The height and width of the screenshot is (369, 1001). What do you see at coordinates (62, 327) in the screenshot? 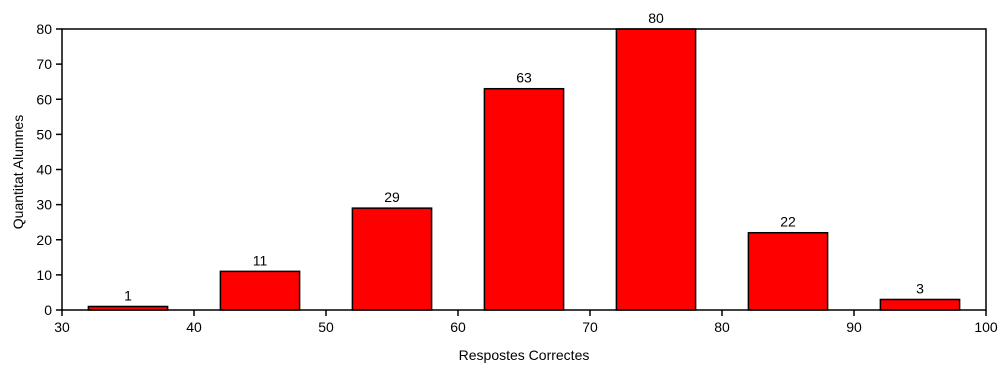
I see `x-tick-label: 30` at bounding box center [62, 327].